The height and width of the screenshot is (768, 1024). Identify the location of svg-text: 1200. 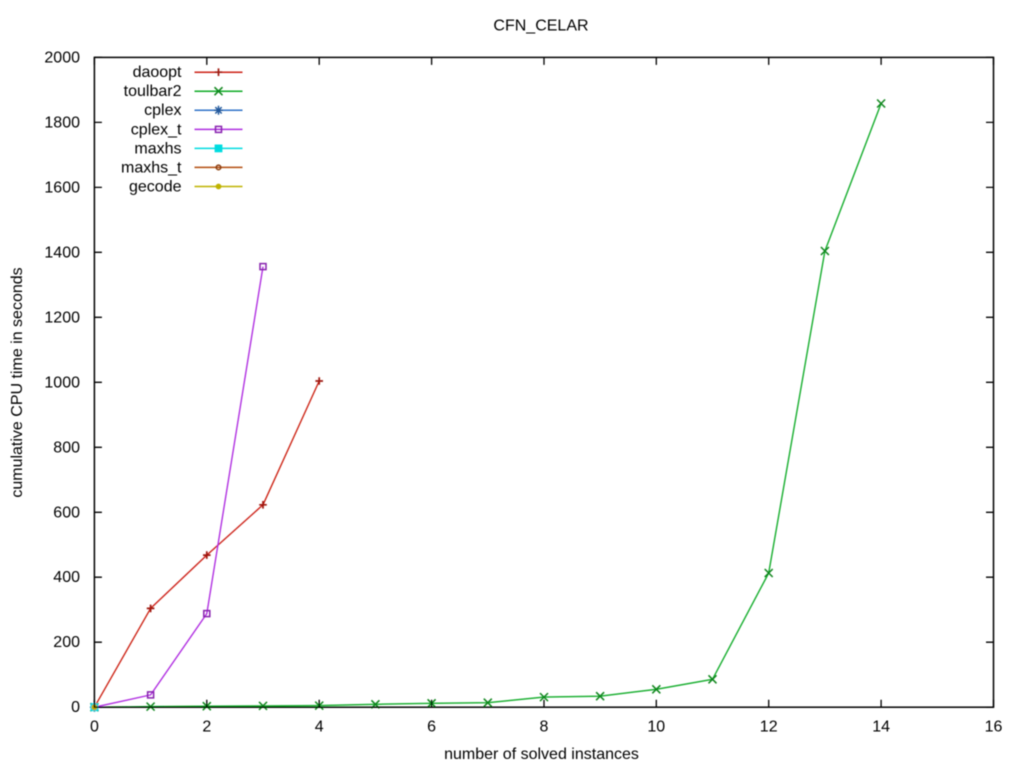
(62, 317).